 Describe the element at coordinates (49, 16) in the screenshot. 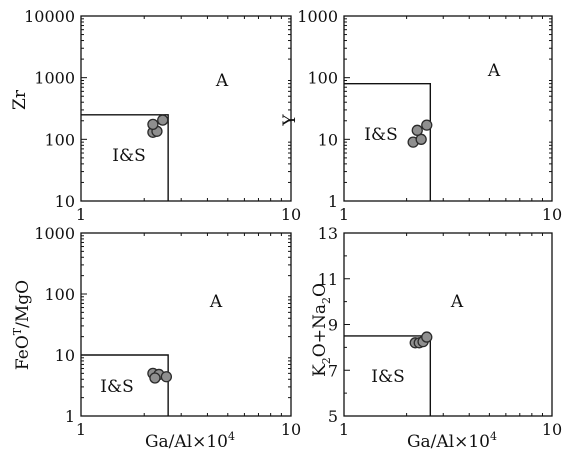

I see `y-tick-label: 10000` at that location.